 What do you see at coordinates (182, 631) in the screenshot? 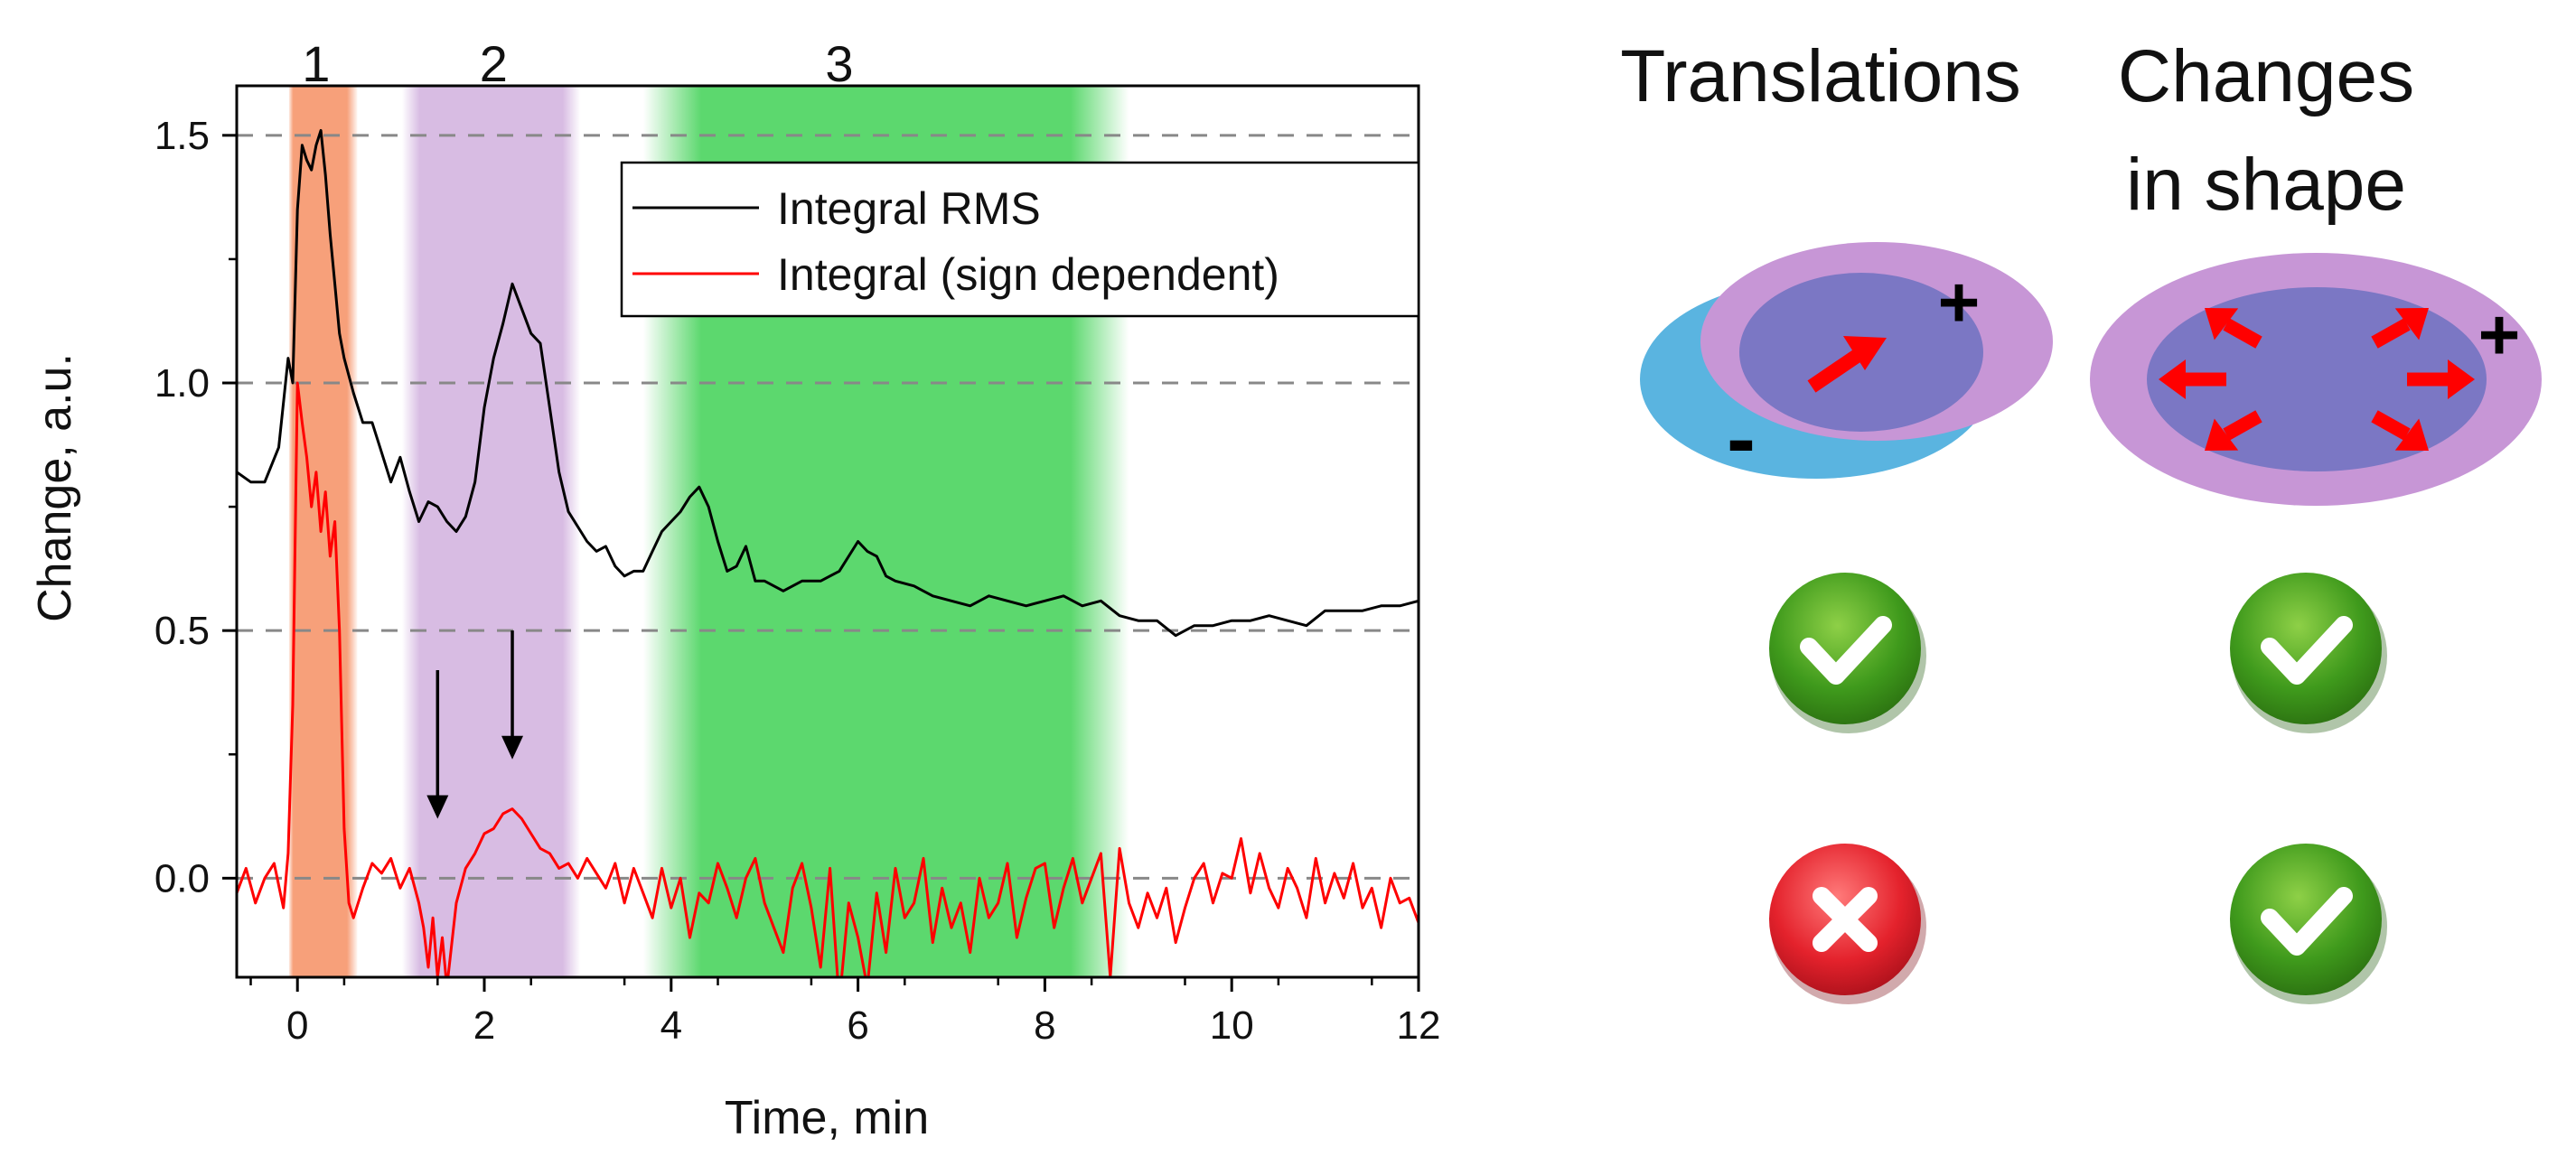
I see `y-tick-label: 0.5` at bounding box center [182, 631].